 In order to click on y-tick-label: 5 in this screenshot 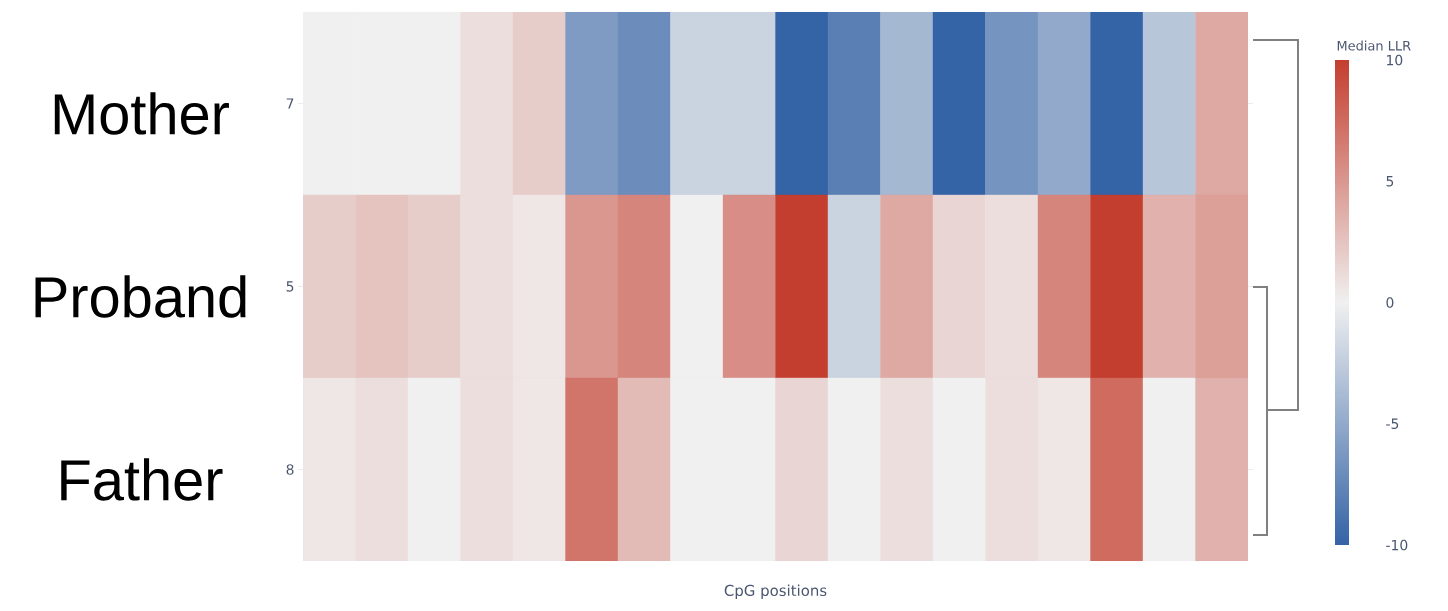, I will do `click(290, 286)`.